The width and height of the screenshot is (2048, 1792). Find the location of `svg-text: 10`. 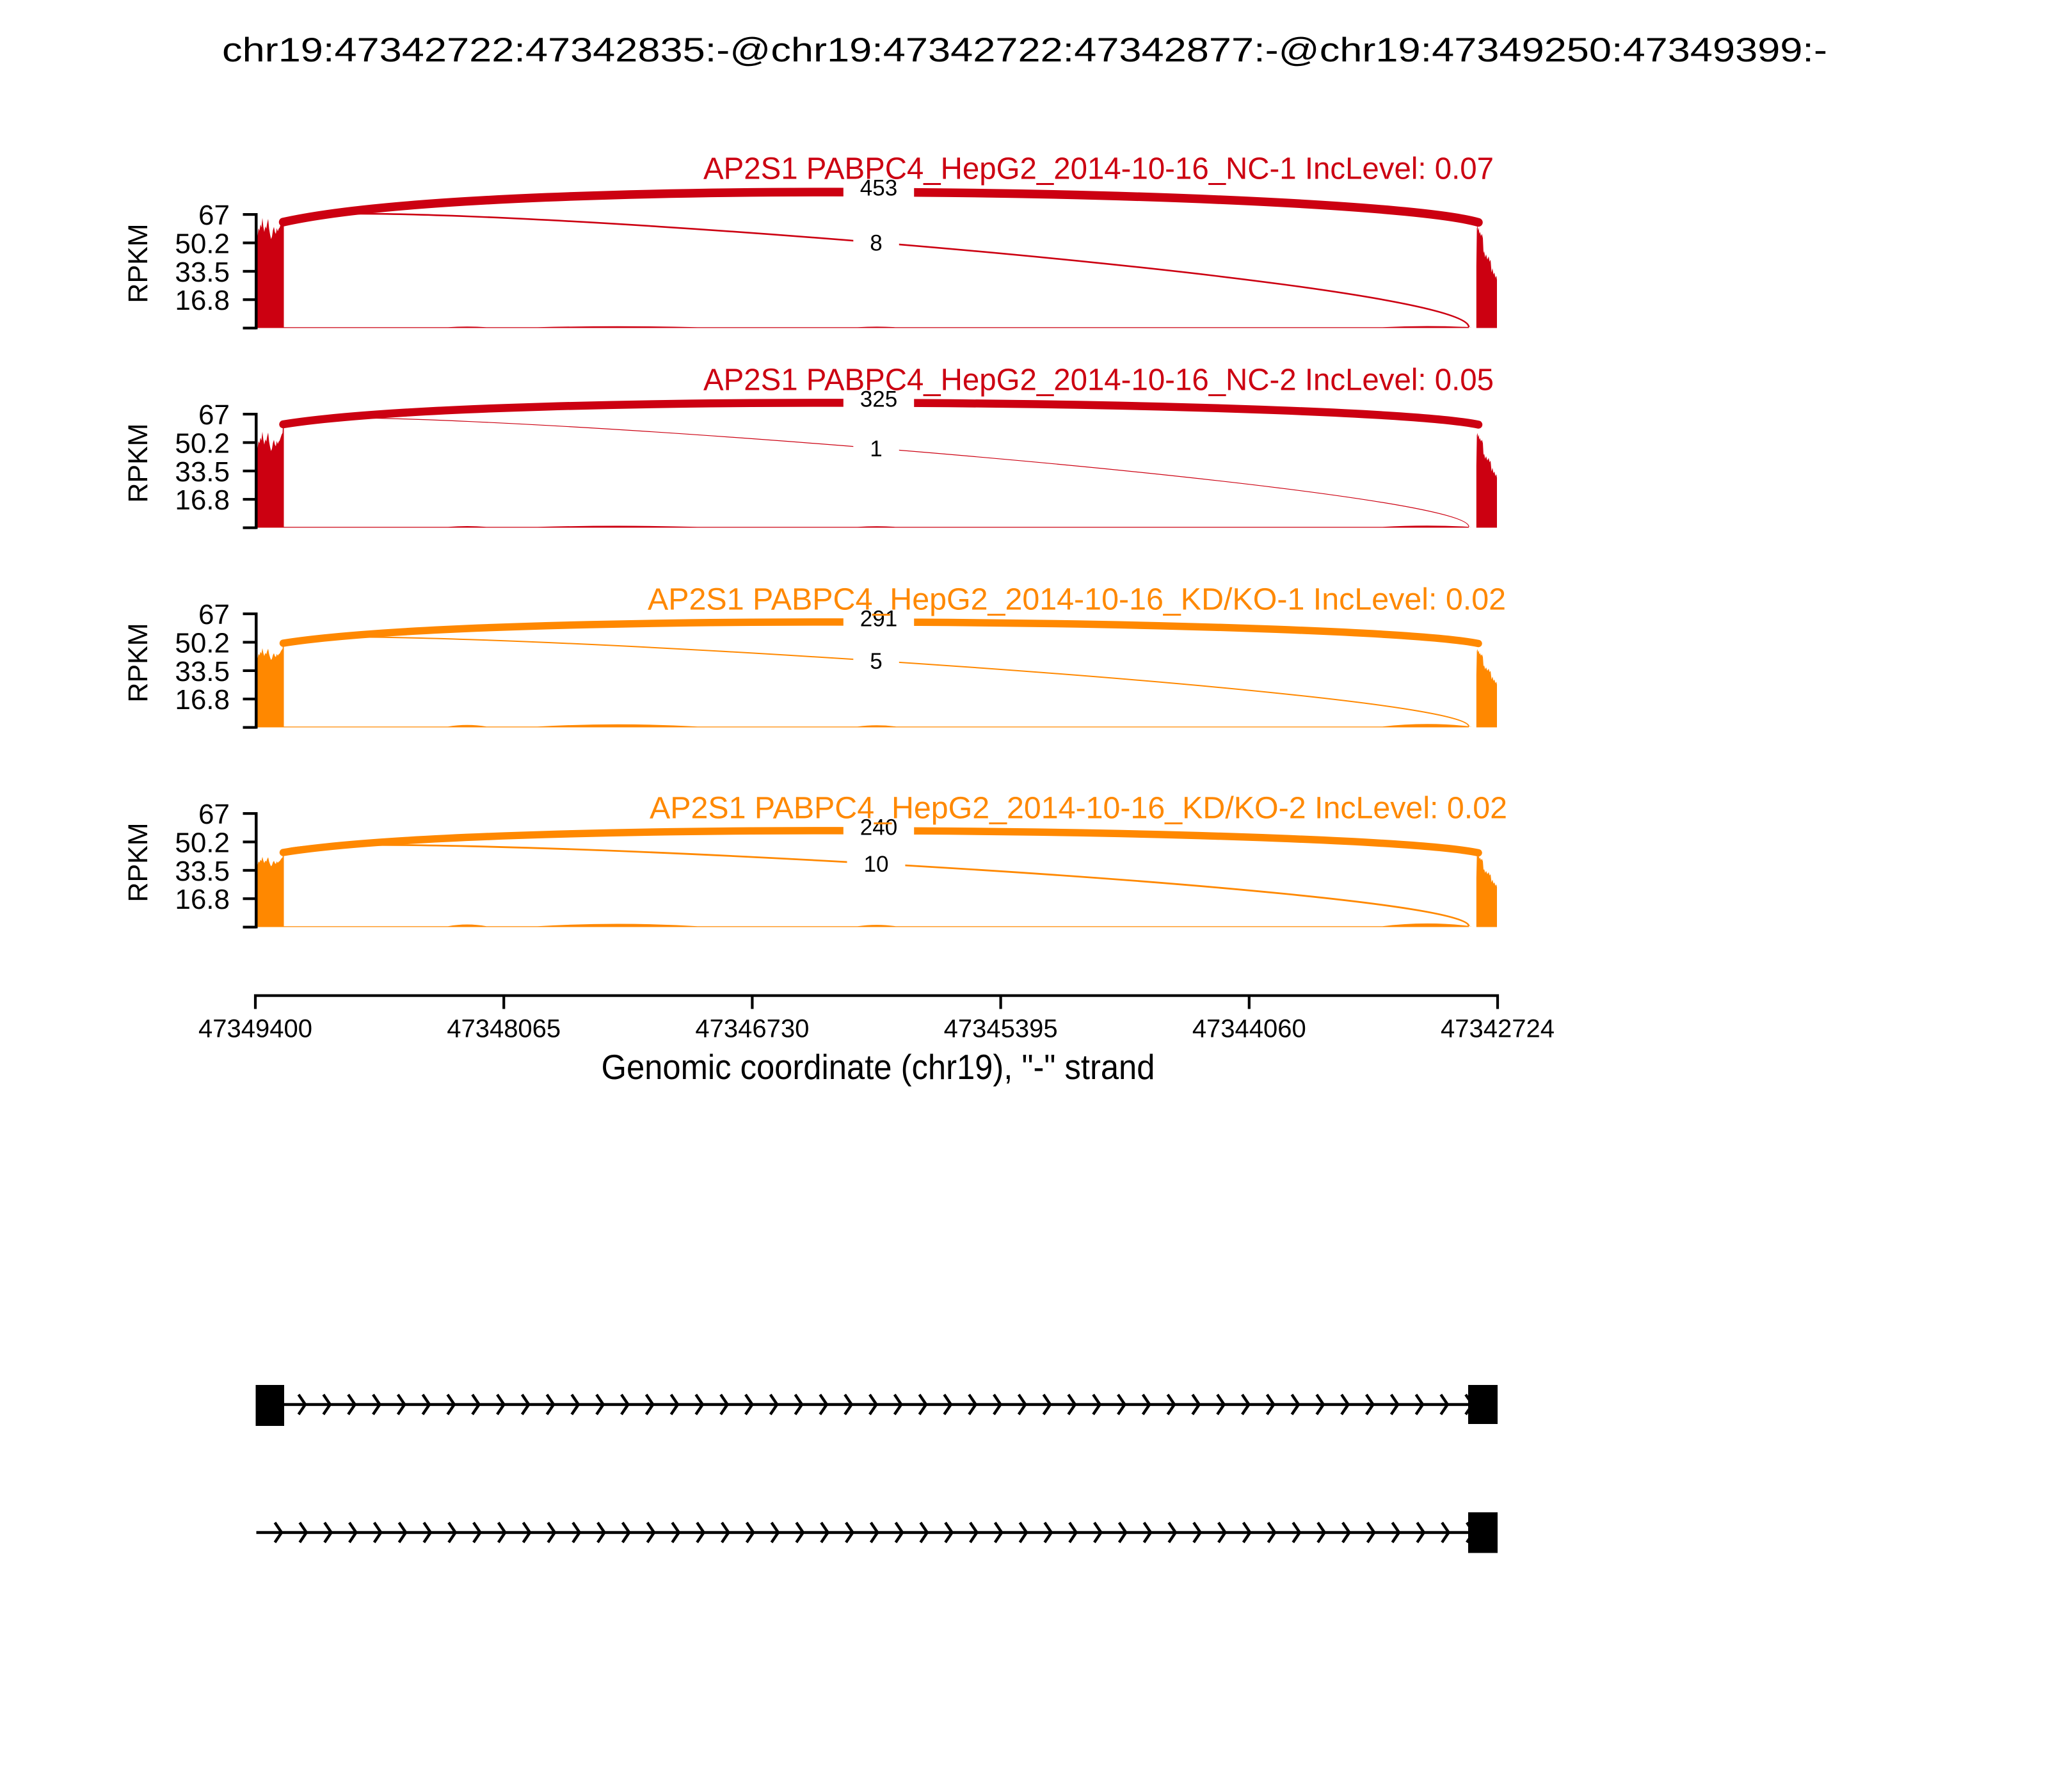

svg-text: 10 is located at coordinates (876, 864).